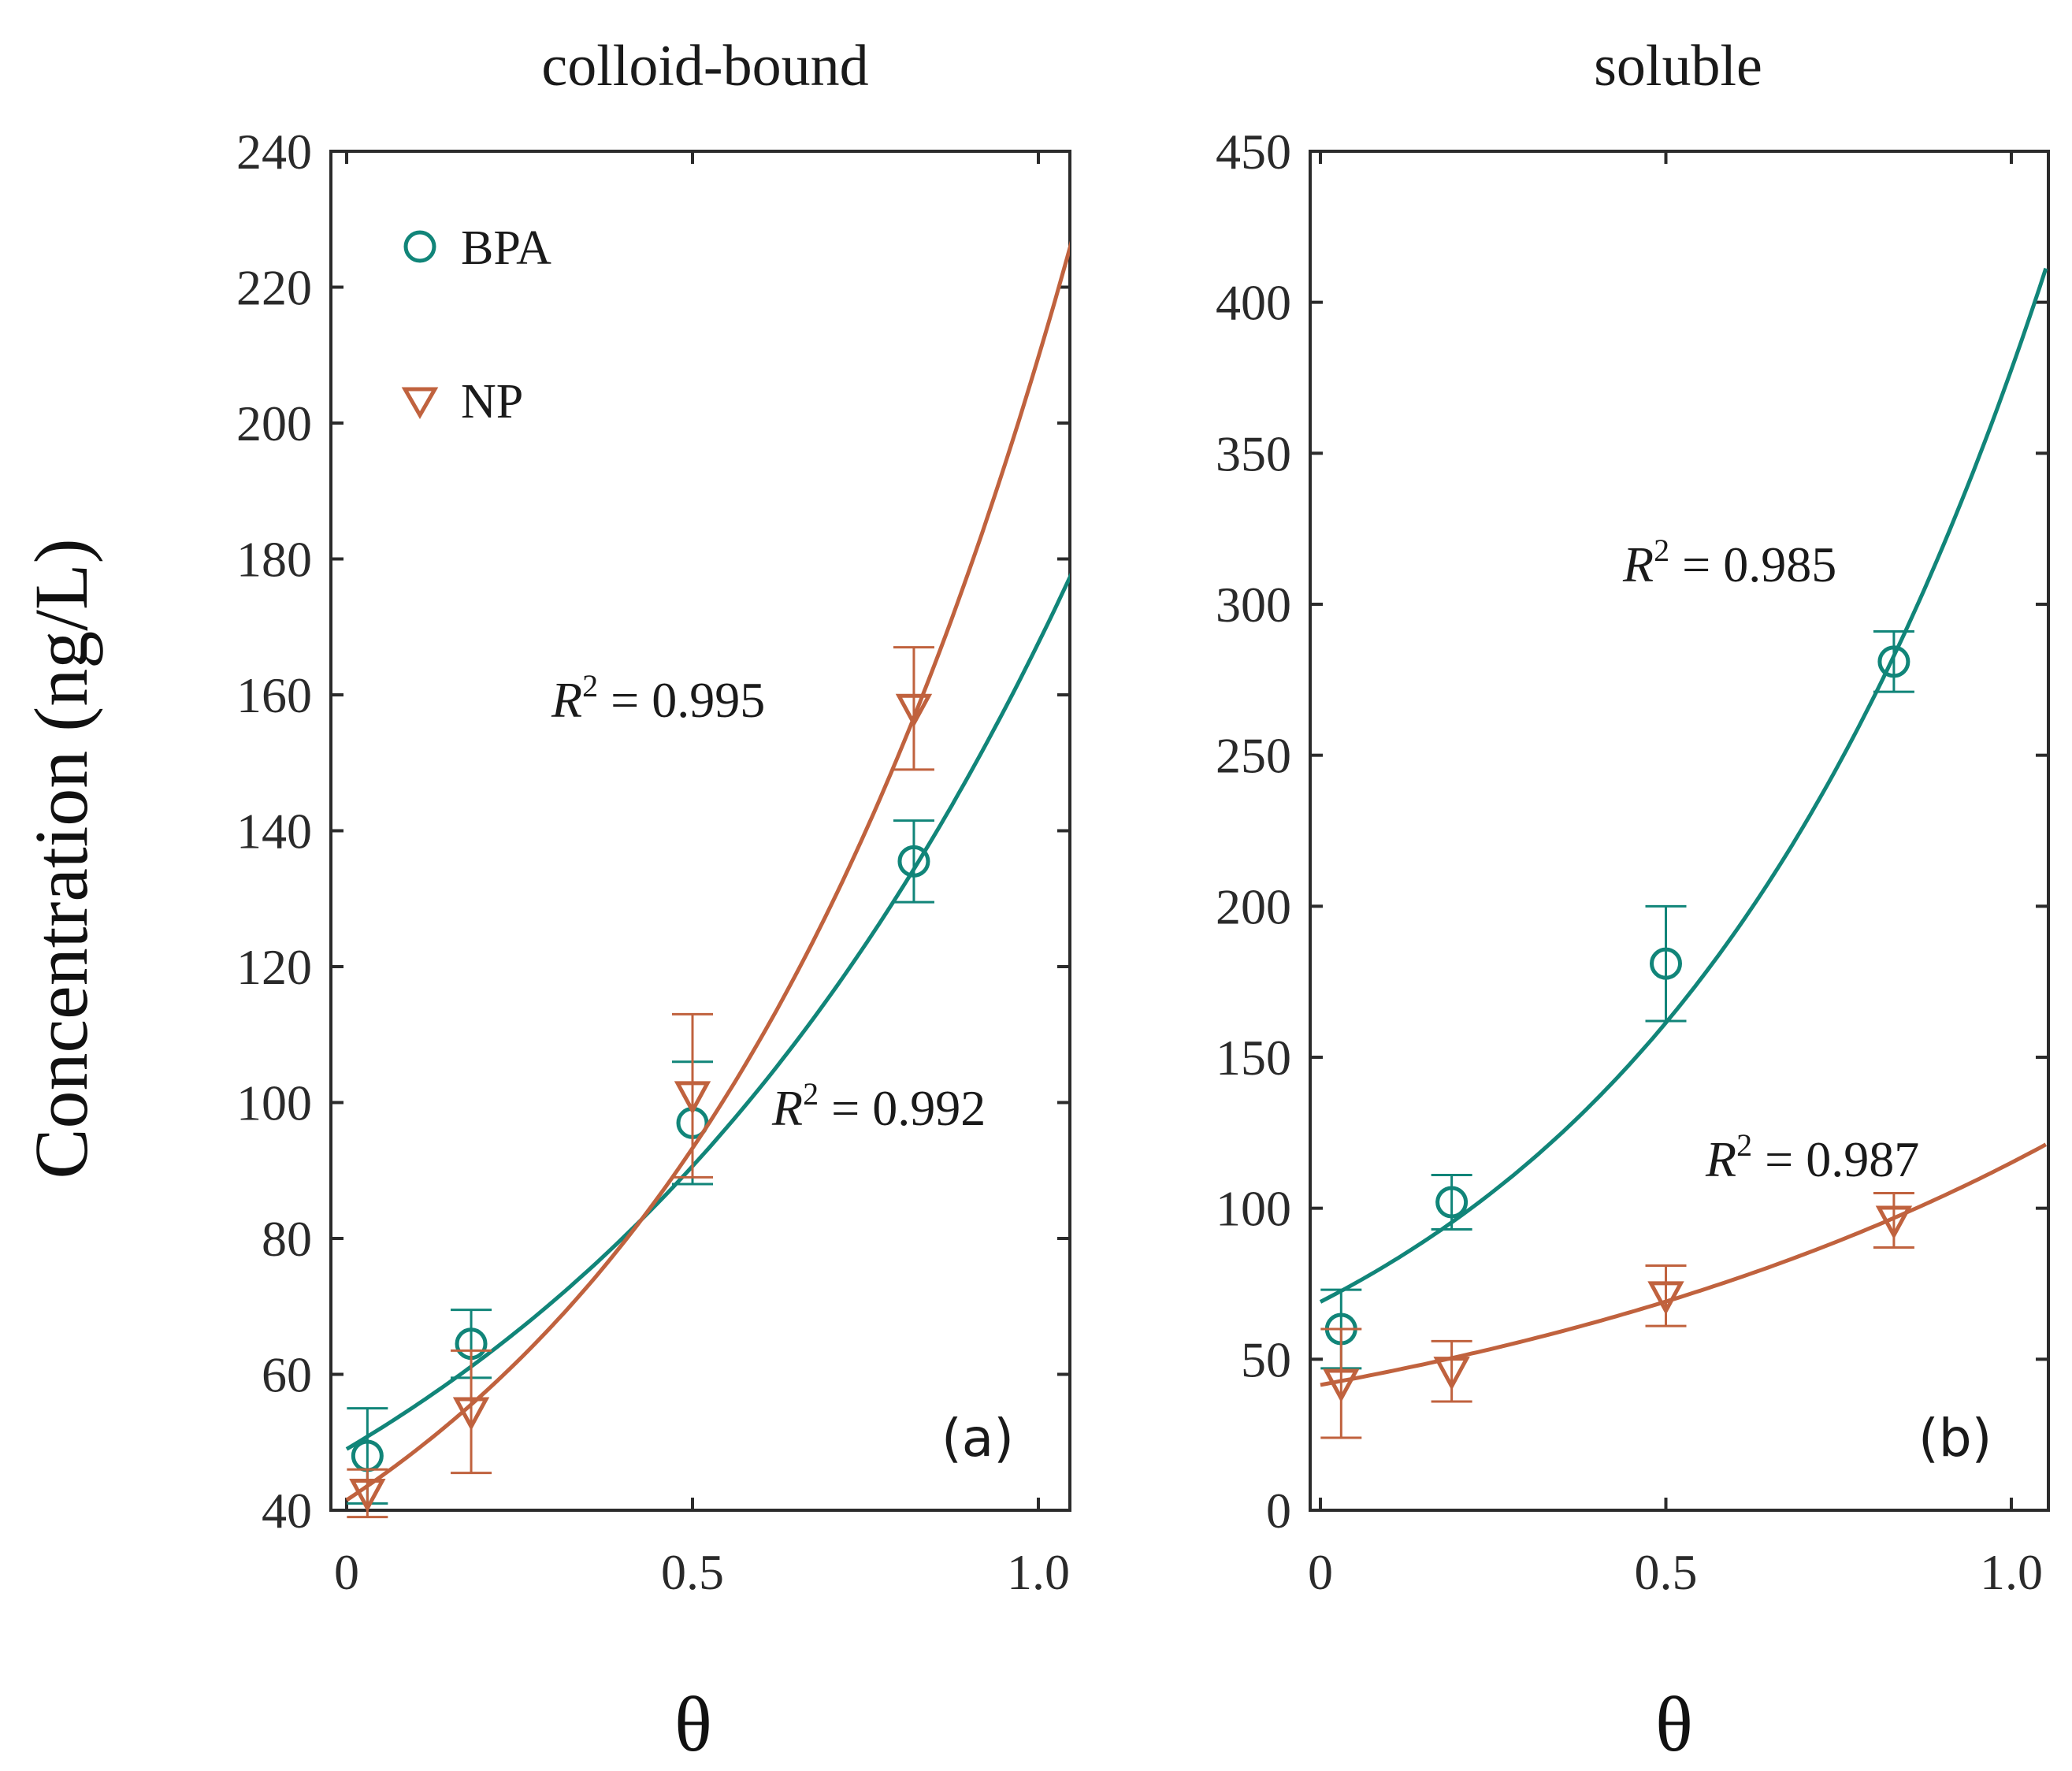 Image resolution: width=2072 pixels, height=1771 pixels. What do you see at coordinates (1955, 1438) in the screenshot?
I see `panel-b-tag: (b)` at bounding box center [1955, 1438].